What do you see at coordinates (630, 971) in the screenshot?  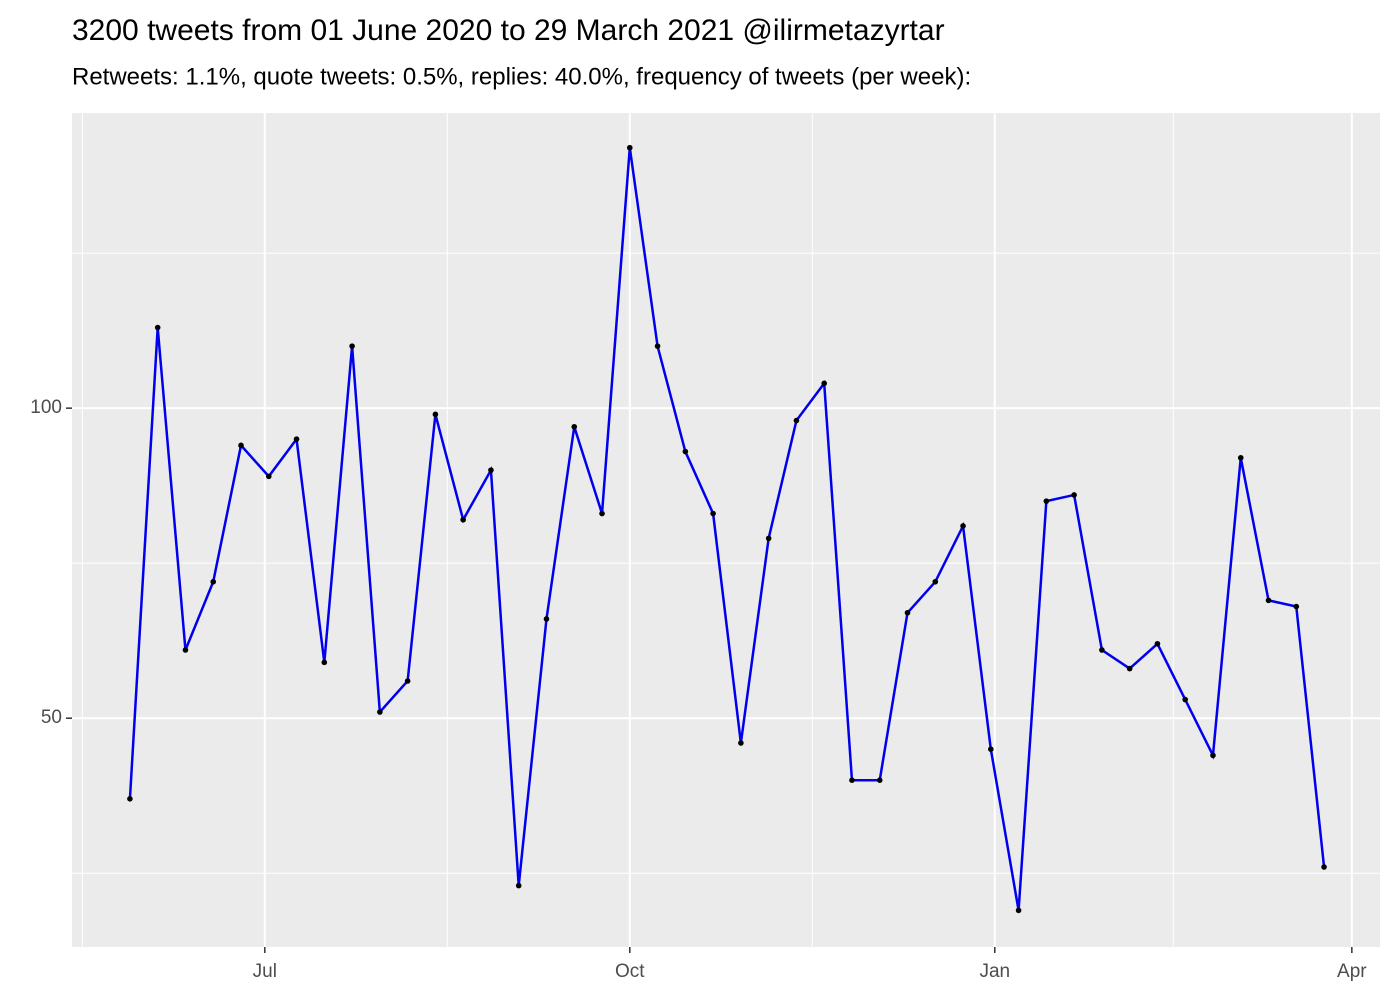 I see `x-tick-label: Oct` at bounding box center [630, 971].